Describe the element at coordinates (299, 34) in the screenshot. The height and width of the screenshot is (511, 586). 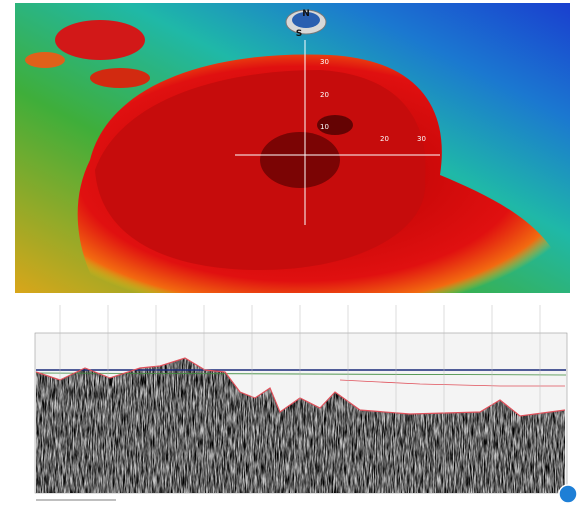
I see `compass-south: S` at that location.